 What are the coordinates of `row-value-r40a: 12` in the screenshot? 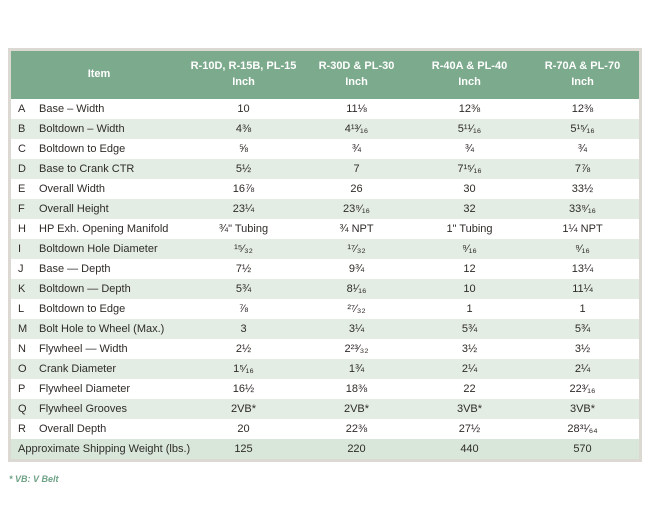 It's located at (469, 269).